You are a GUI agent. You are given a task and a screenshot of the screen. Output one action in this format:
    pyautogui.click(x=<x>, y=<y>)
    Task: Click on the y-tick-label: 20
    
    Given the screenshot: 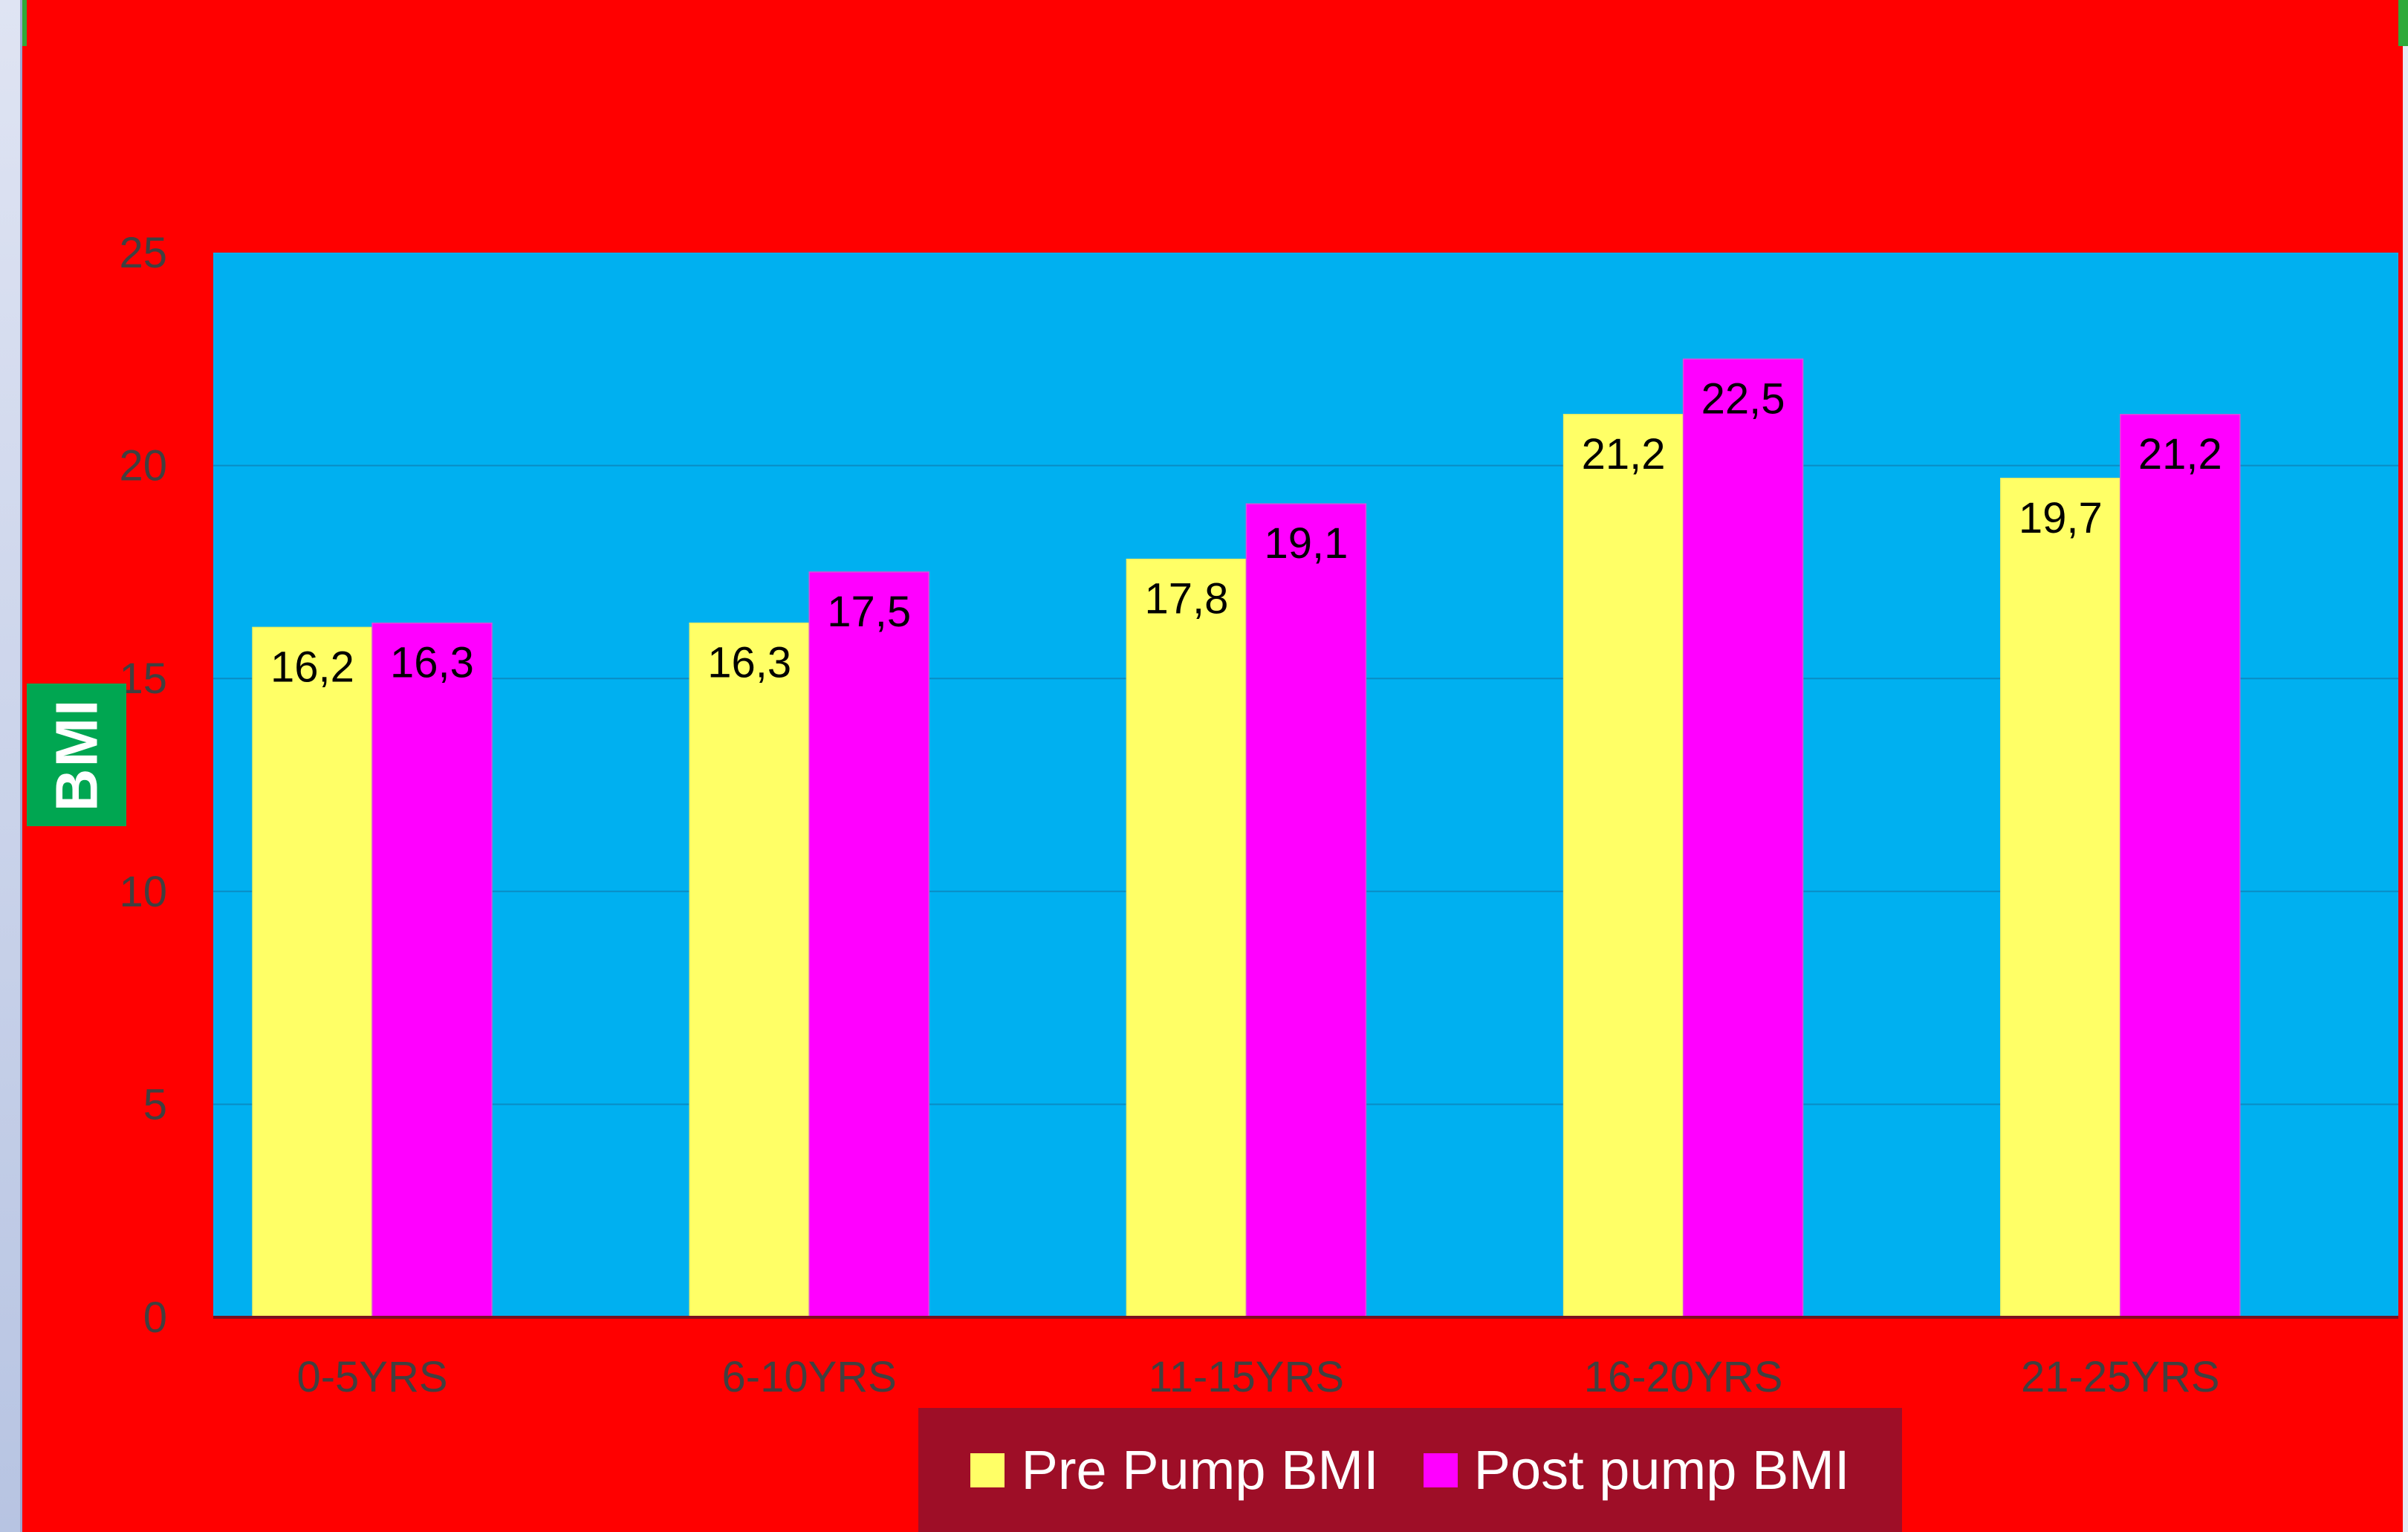 What is the action you would take?
    pyautogui.click(x=143, y=466)
    